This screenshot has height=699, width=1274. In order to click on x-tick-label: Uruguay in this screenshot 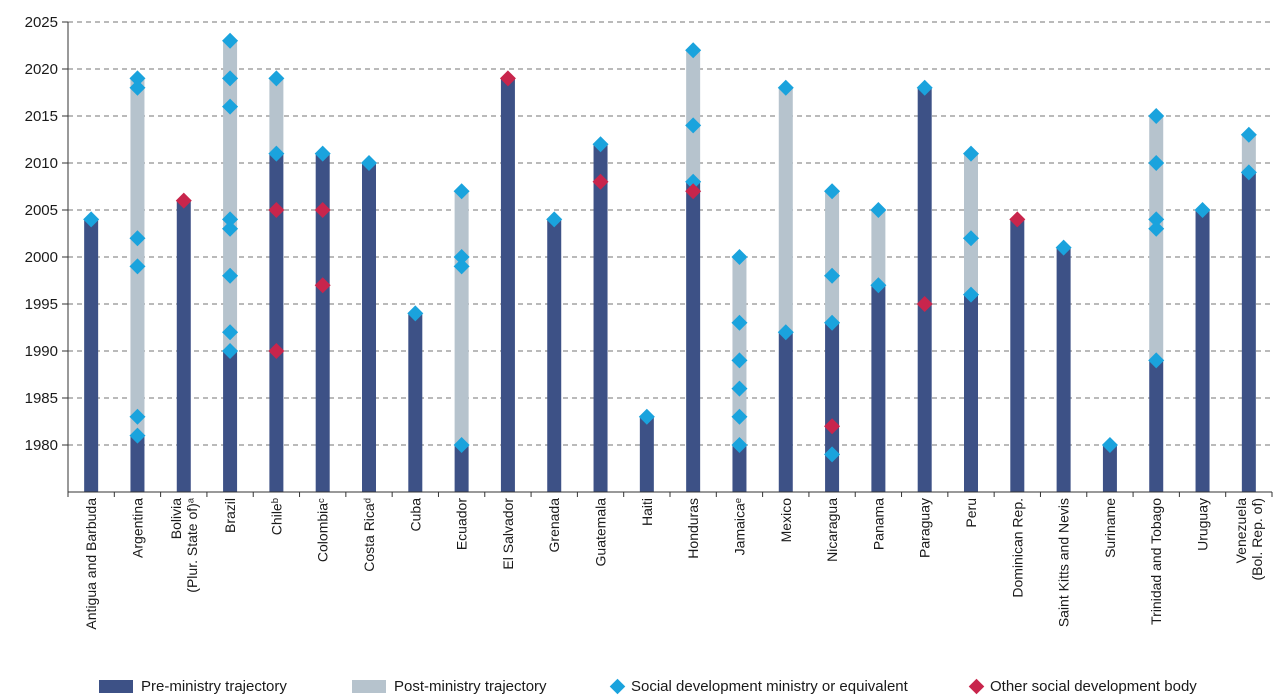, I will do `click(1203, 524)`.